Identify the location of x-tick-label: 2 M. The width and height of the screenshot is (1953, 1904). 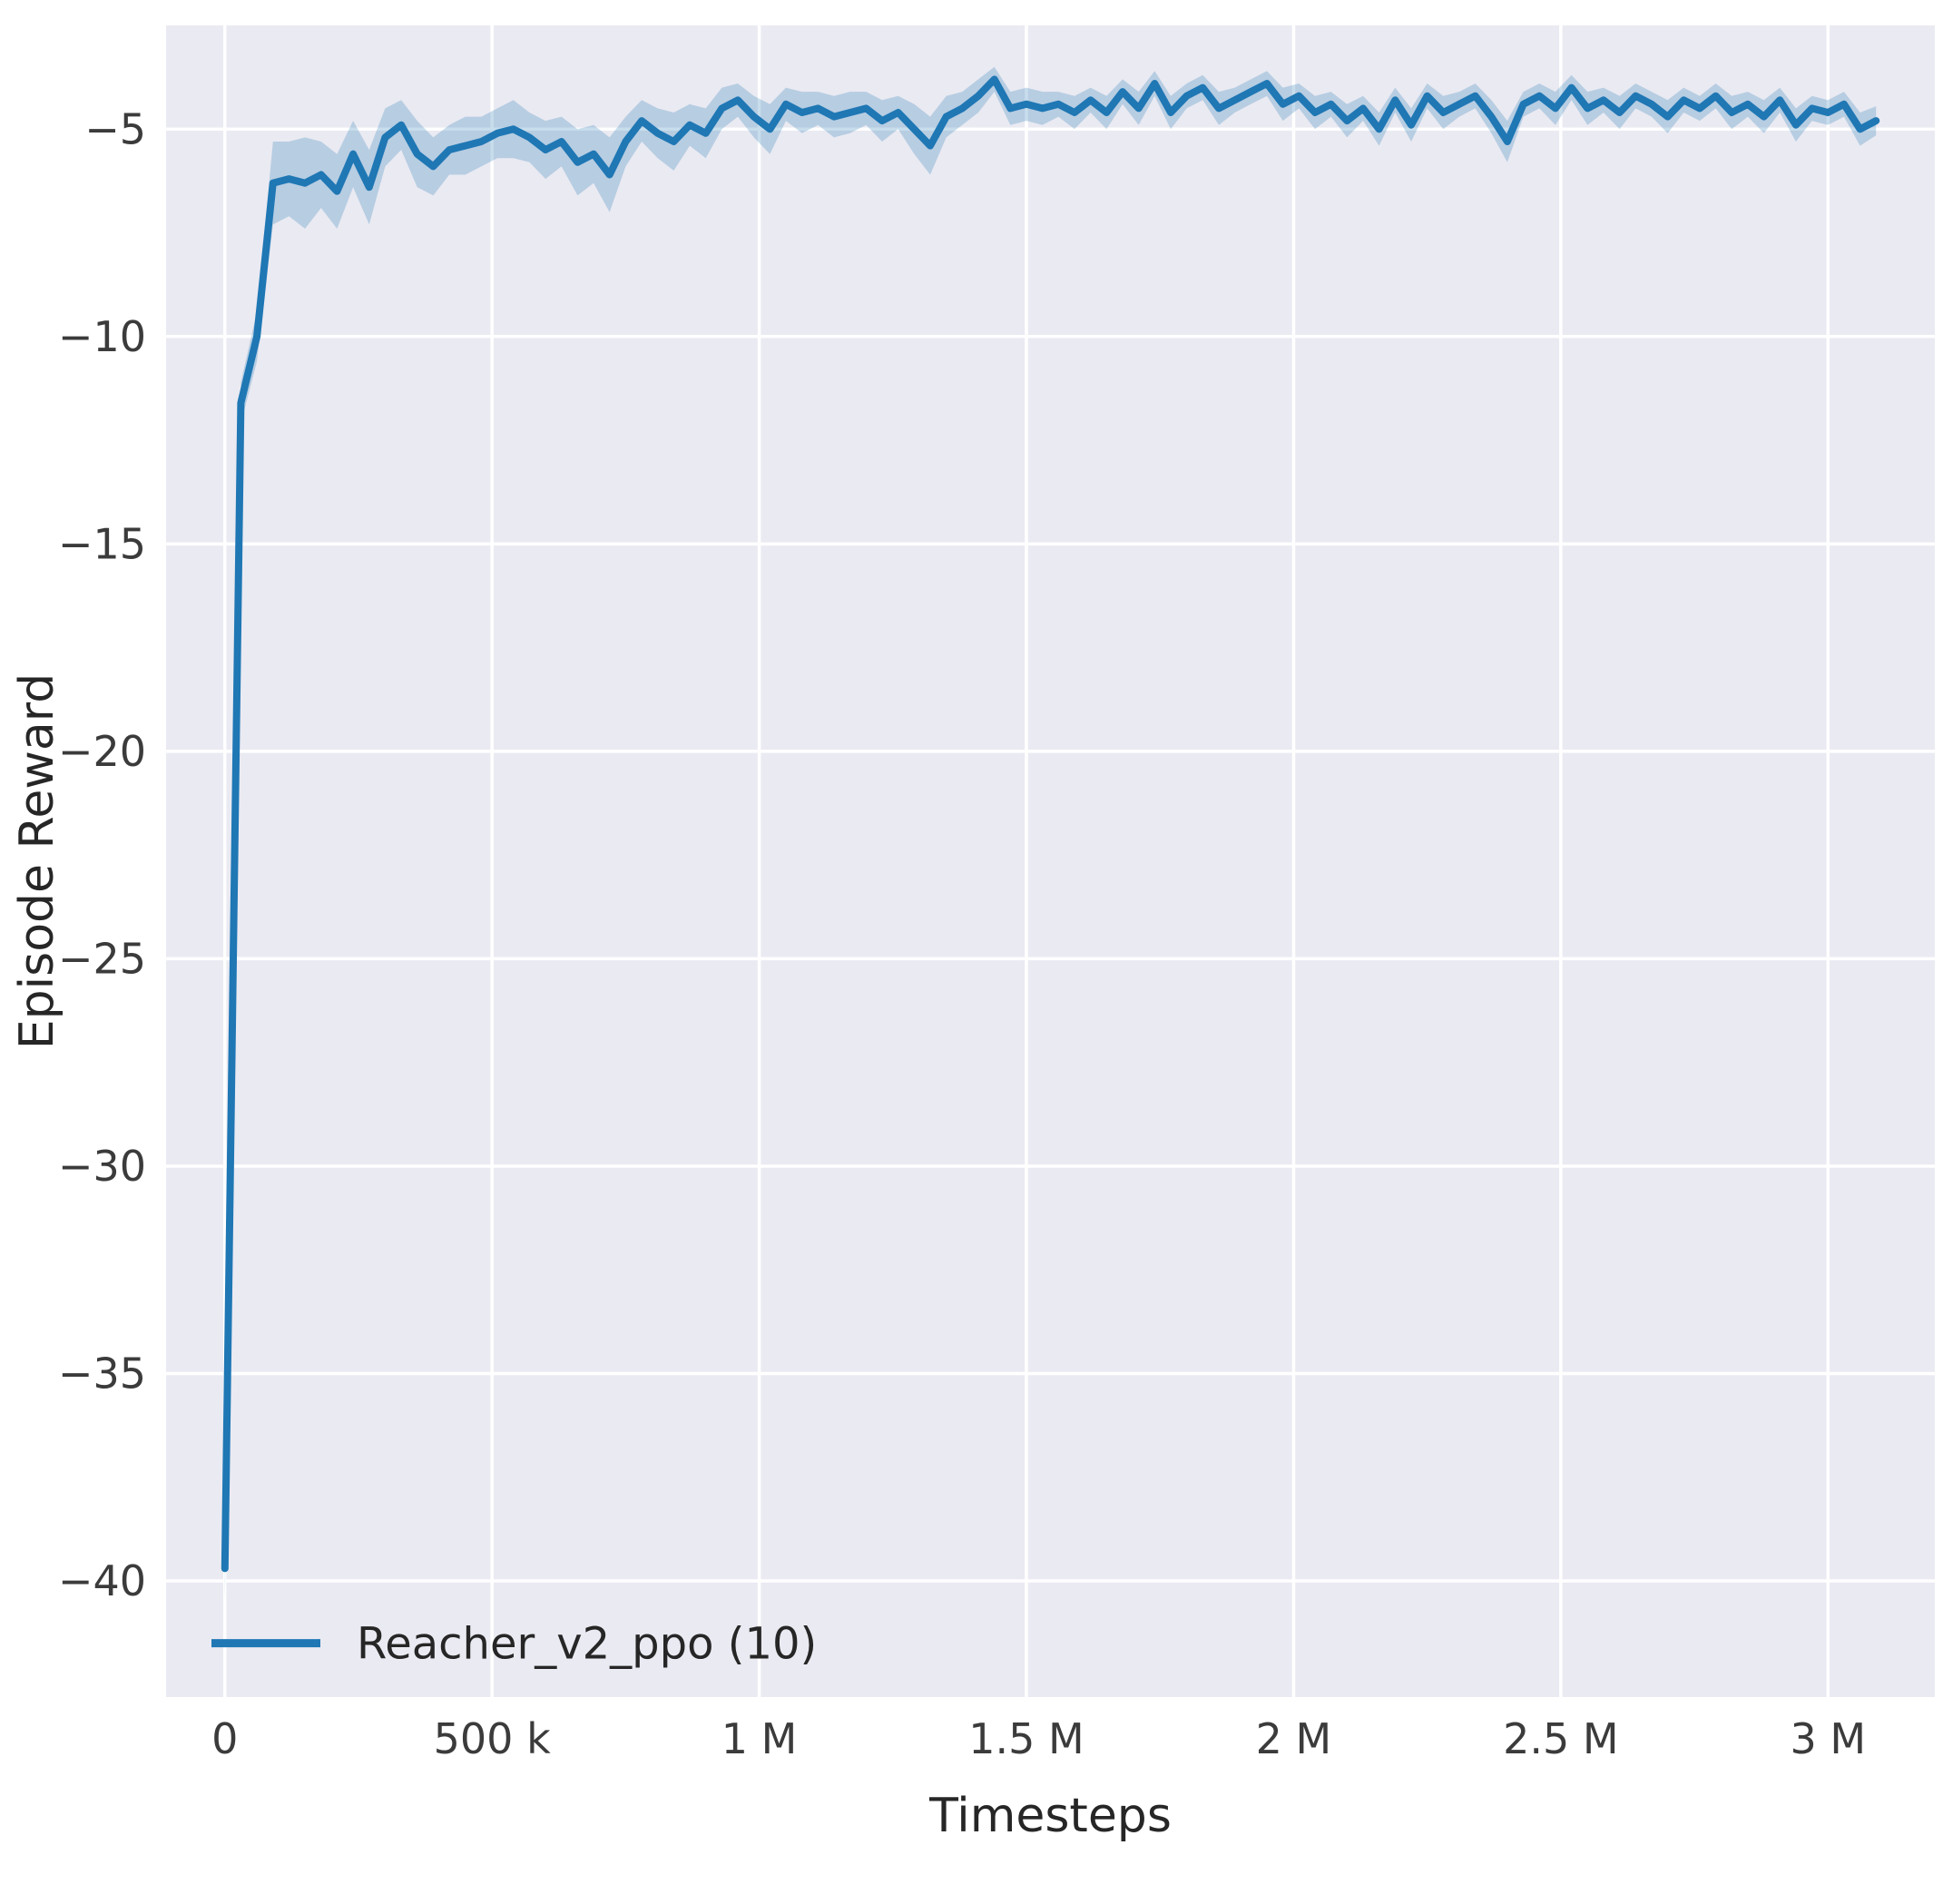
(1294, 1738).